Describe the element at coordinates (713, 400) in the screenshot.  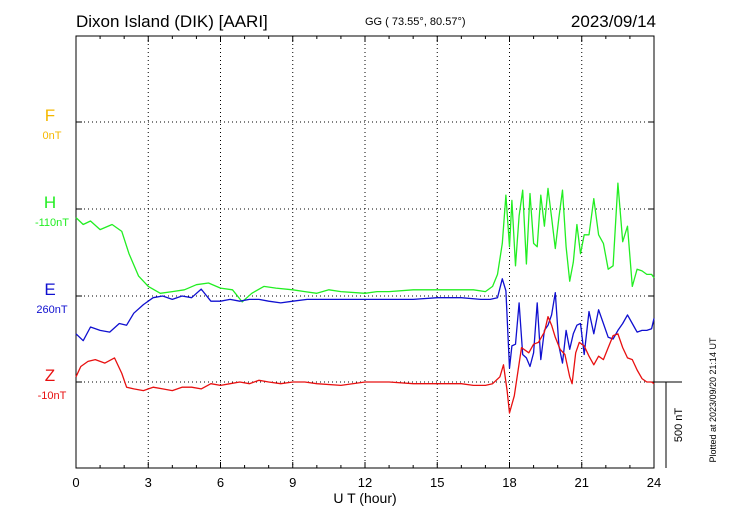
I see `plotted-note: Plotted at 2023/09/20 21:14 UT` at that location.